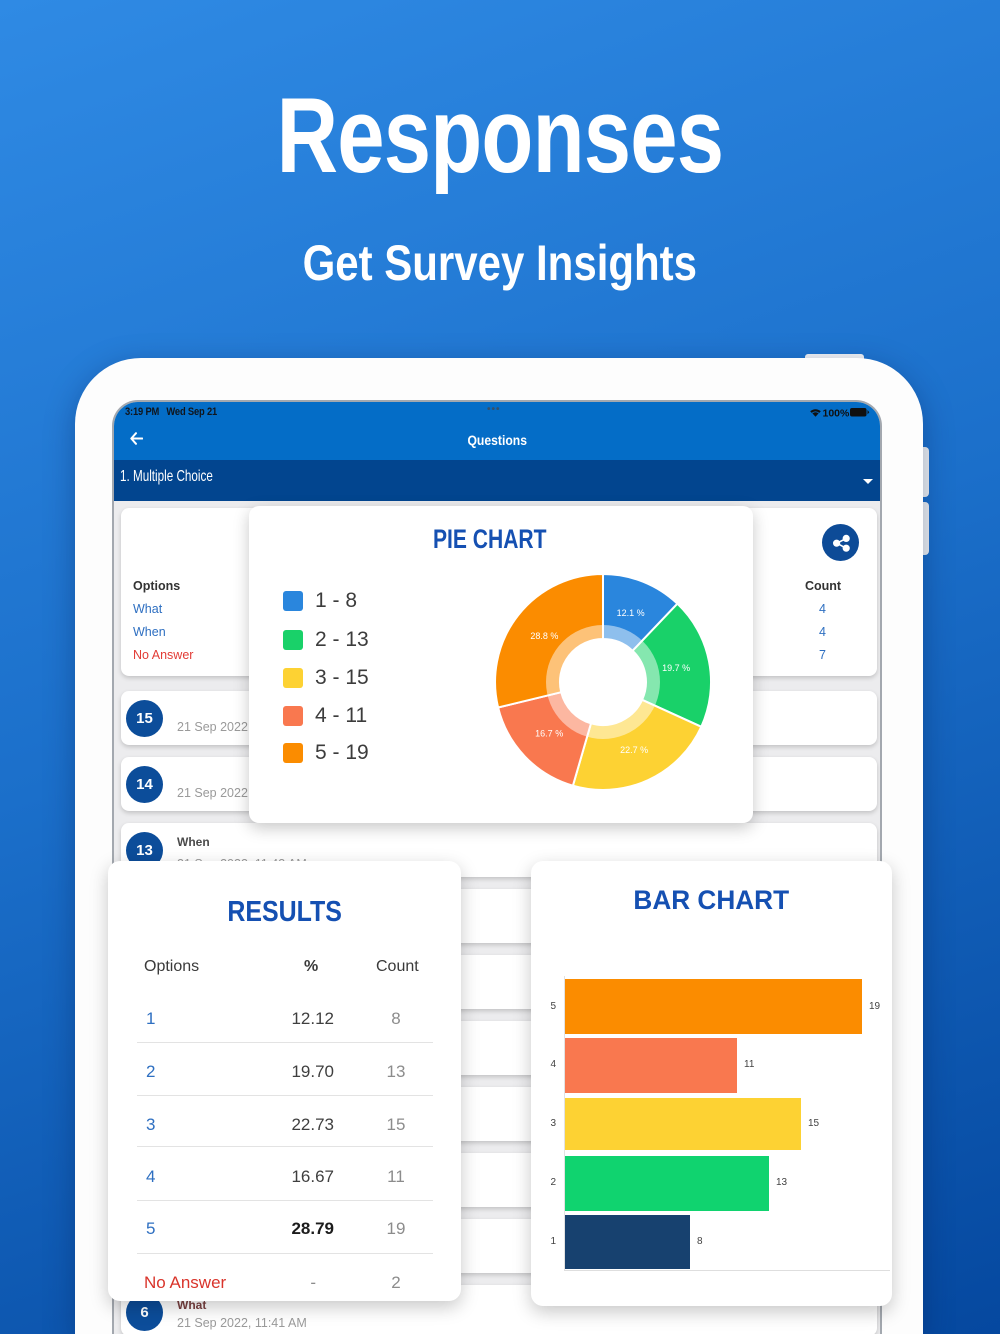 Image resolution: width=1000 pixels, height=1334 pixels. What do you see at coordinates (837, 414) in the screenshot?
I see `svg-text: 100%` at bounding box center [837, 414].